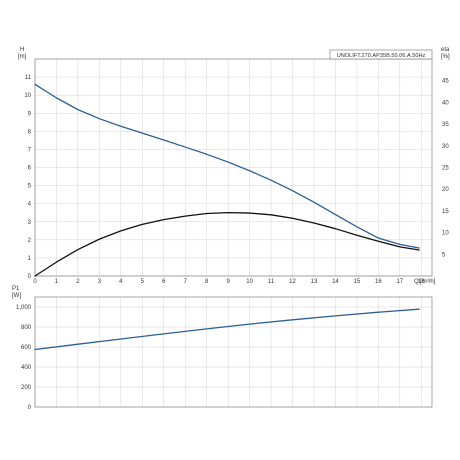 This screenshot has width=460, height=460. I want to click on y-tick-label: 8, so click(30, 132).